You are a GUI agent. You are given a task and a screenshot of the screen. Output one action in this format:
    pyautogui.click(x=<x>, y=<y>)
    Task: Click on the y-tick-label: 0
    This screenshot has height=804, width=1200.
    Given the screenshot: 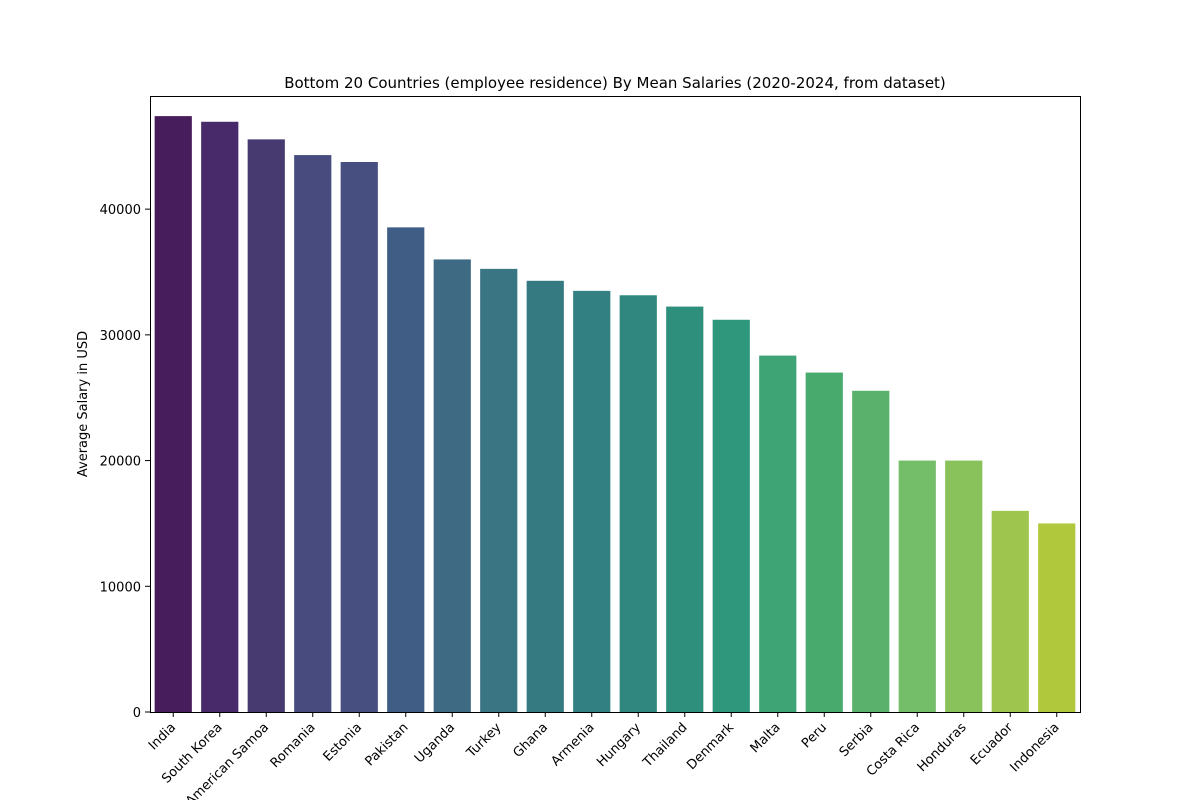 What is the action you would take?
    pyautogui.click(x=137, y=713)
    